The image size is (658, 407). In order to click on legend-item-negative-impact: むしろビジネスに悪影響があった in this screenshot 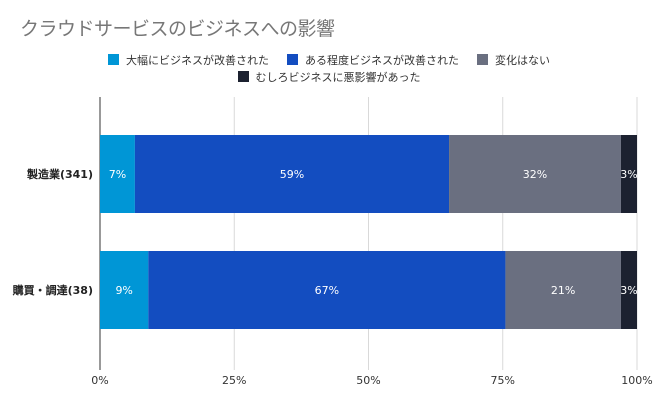, I will do `click(329, 77)`.